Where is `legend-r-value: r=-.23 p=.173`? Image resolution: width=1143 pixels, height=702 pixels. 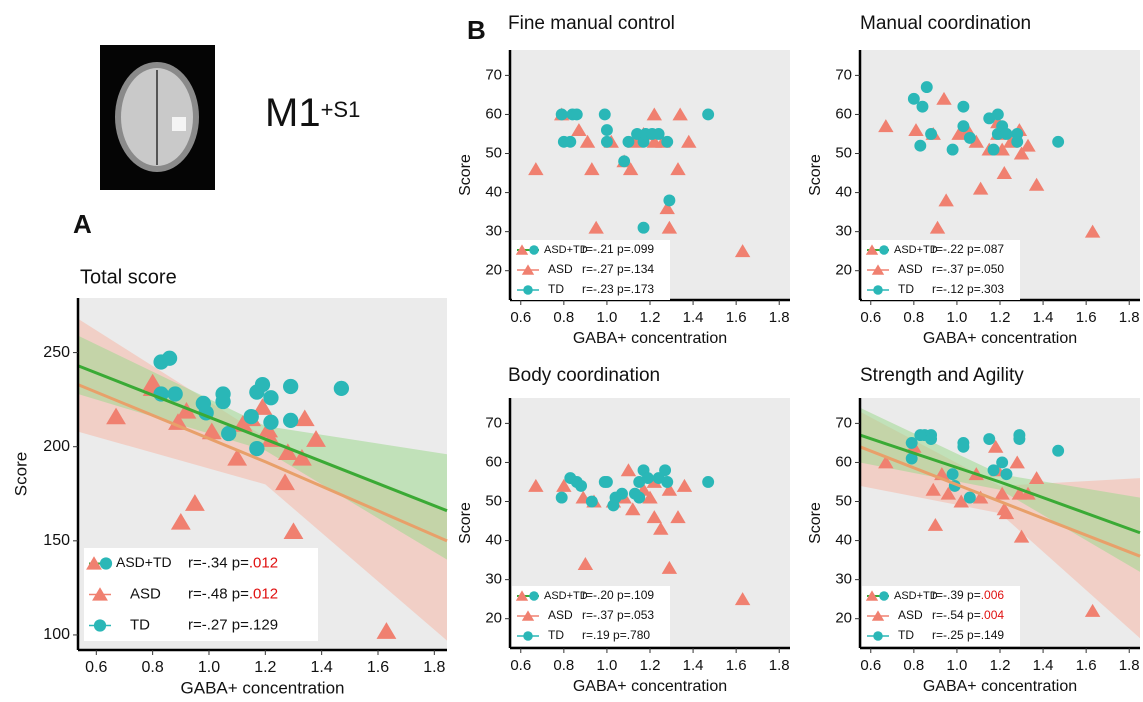 legend-r-value: r=-.23 p=.173 is located at coordinates (618, 289).